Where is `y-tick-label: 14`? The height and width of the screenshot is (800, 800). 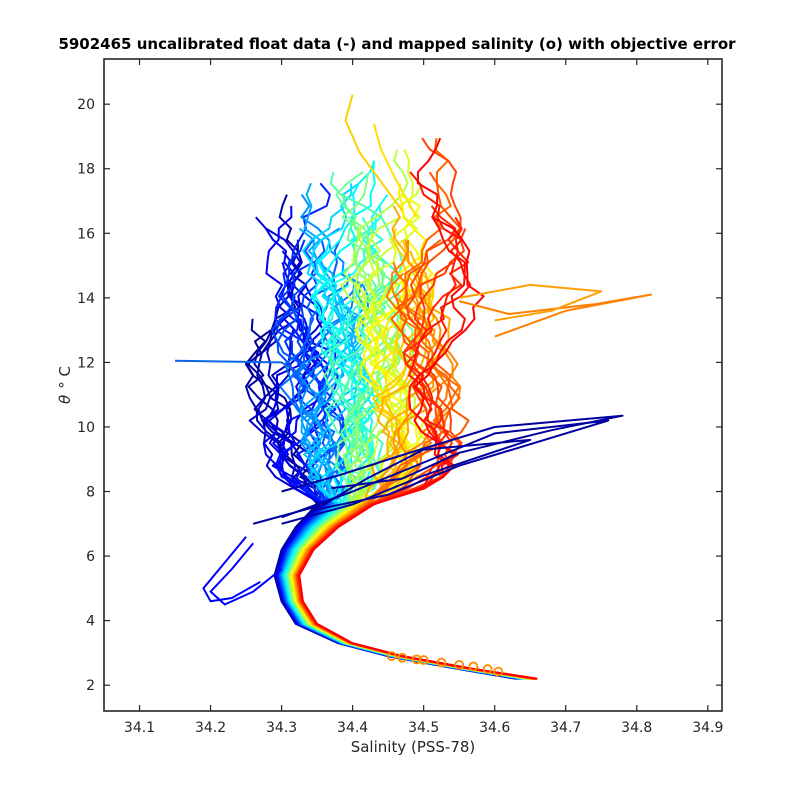 y-tick-label: 14 is located at coordinates (86, 299).